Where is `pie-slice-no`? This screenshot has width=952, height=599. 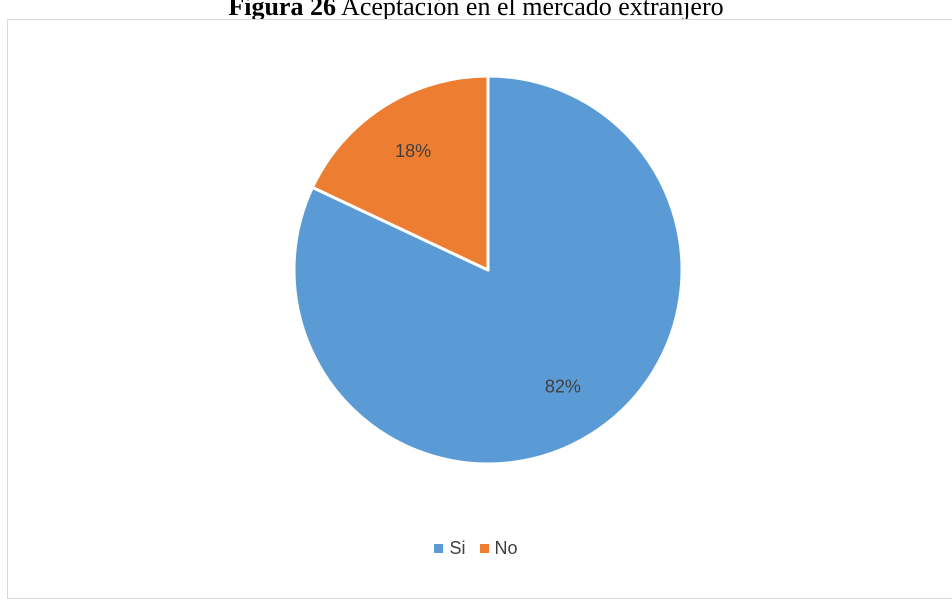 pie-slice-no is located at coordinates (400, 173).